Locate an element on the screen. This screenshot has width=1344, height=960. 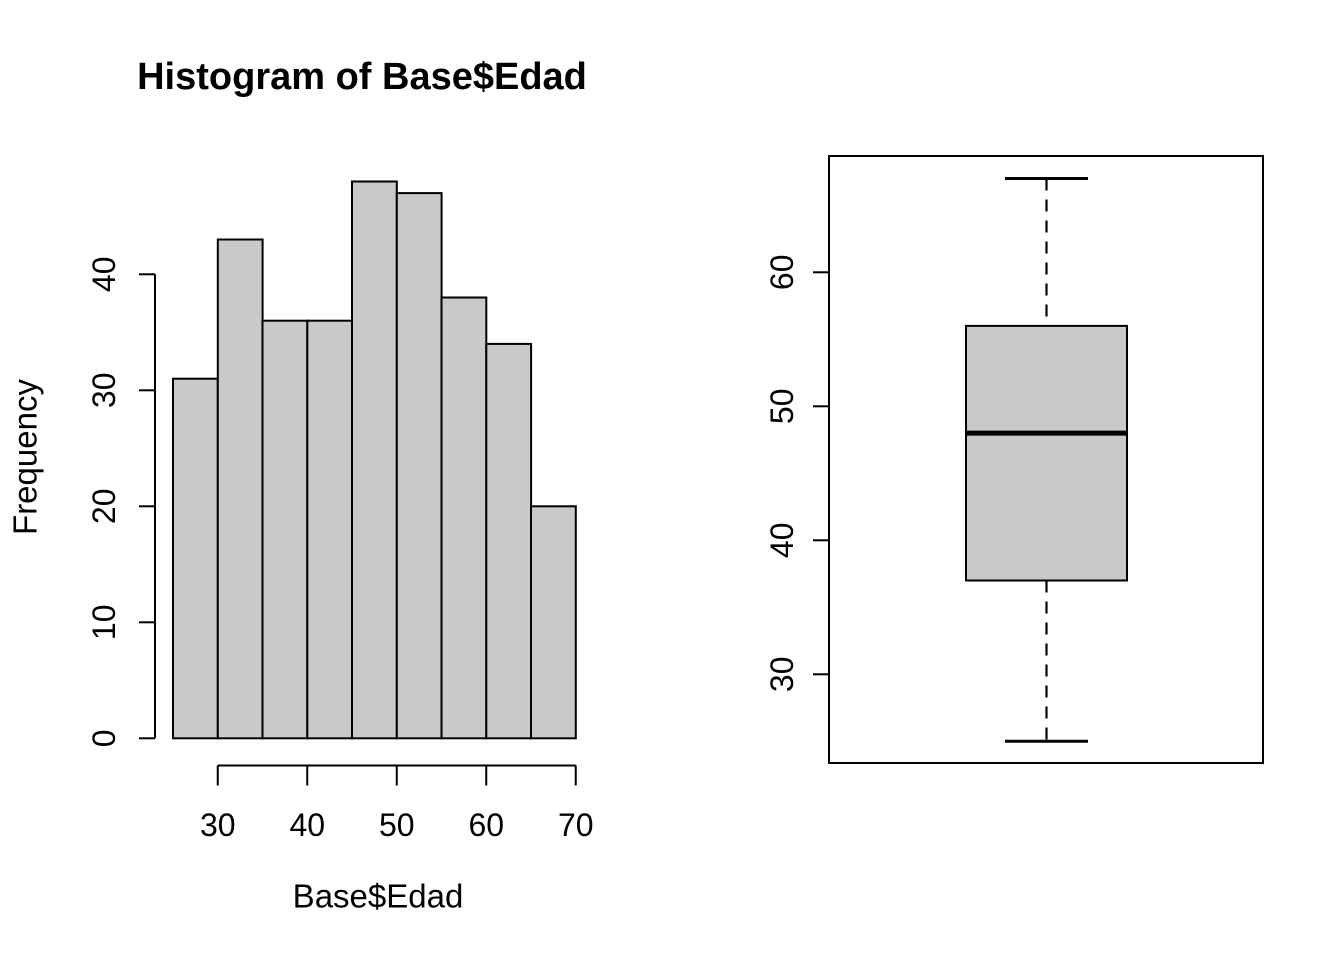
histogram-y-tick-label: 20 is located at coordinates (104, 507).